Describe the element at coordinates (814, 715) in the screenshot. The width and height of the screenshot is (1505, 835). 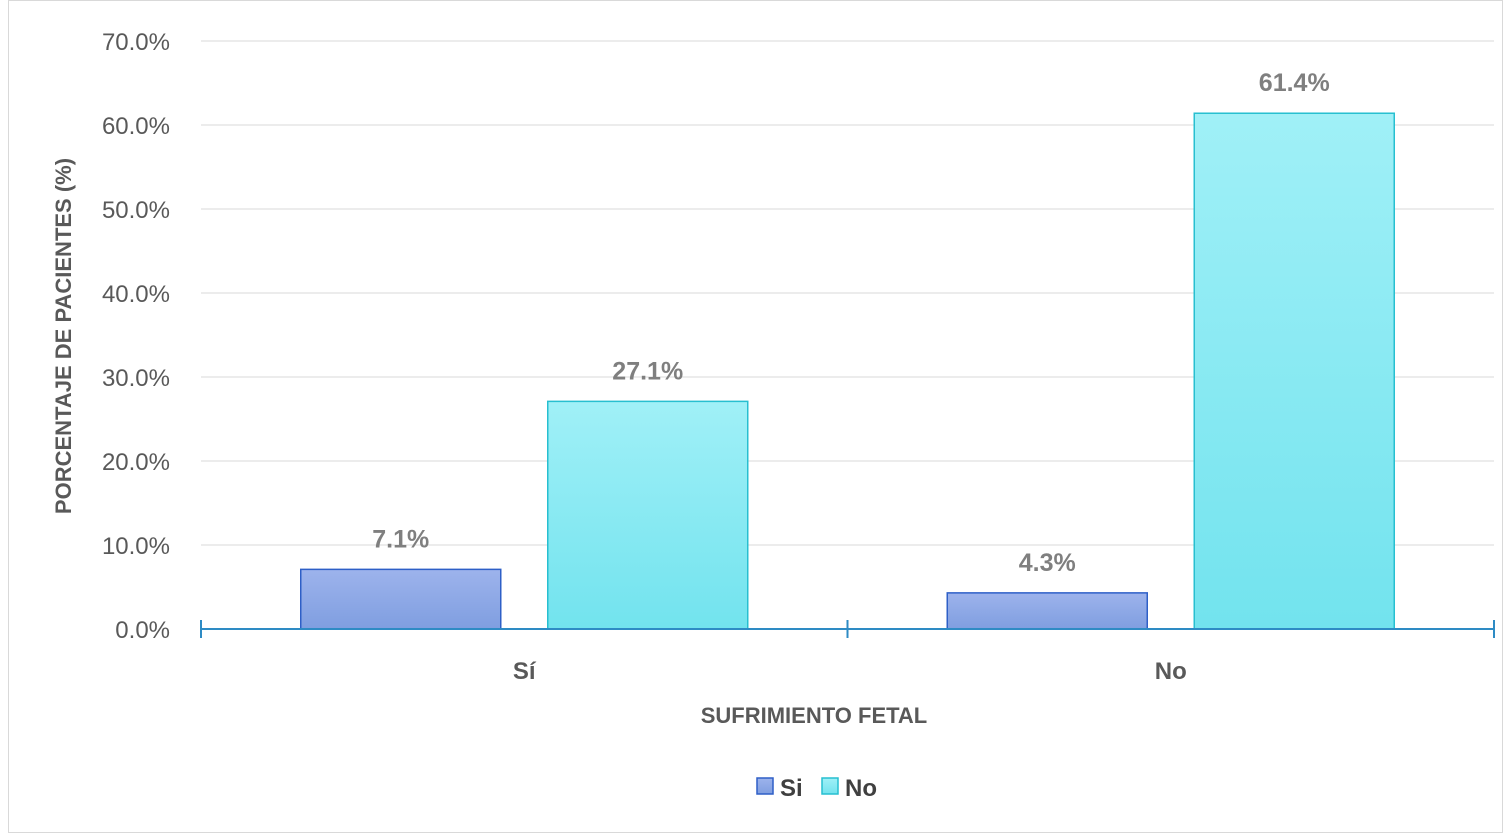
I see `x-axis-title: SUFRIMIENTO FETAL` at that location.